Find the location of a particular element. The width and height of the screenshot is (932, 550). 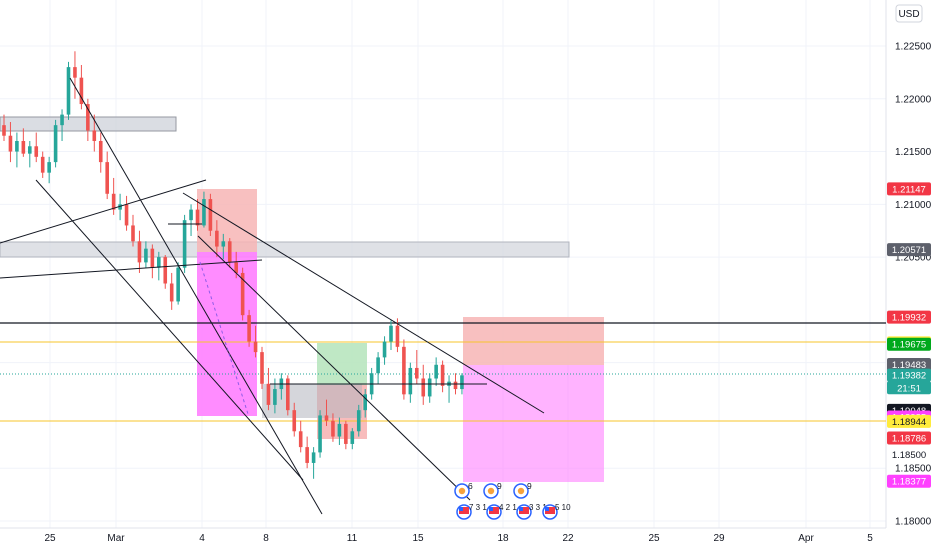

event-flag: 7 3 1 is located at coordinates (471, 511).